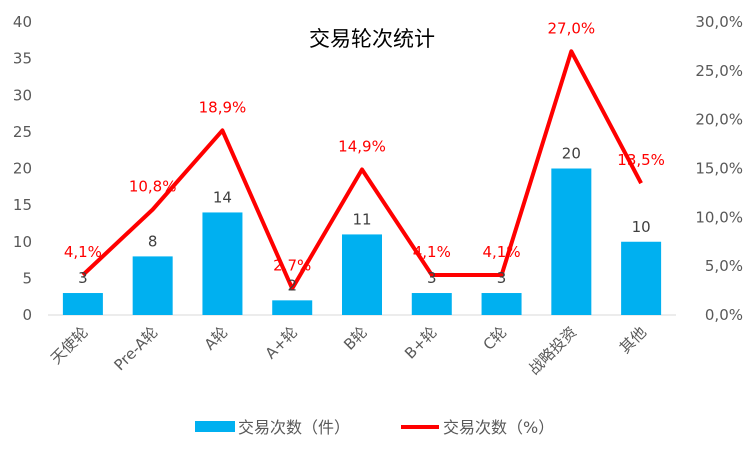  Describe the element at coordinates (641, 227) in the screenshot. I see `bar-value-label: 10` at that location.